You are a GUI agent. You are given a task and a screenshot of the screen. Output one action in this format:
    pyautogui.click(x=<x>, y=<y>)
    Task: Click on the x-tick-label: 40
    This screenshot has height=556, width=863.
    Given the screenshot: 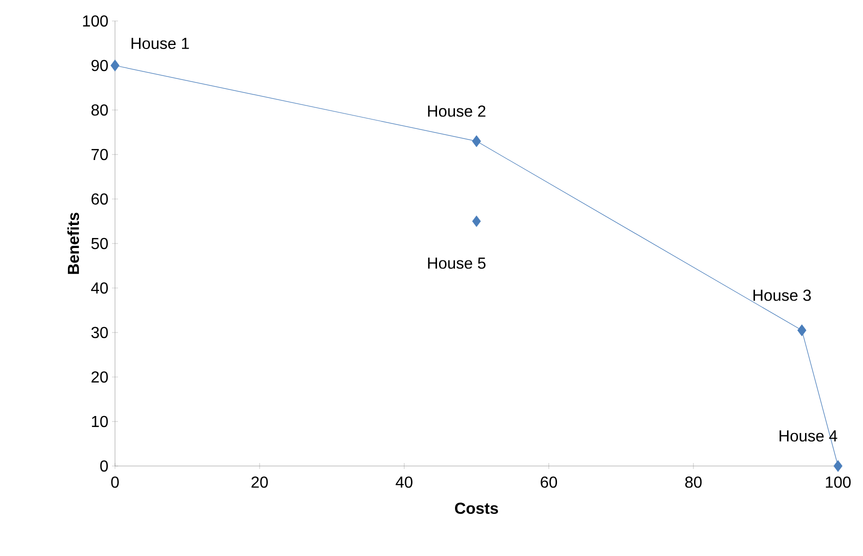 What is the action you would take?
    pyautogui.click(x=404, y=482)
    